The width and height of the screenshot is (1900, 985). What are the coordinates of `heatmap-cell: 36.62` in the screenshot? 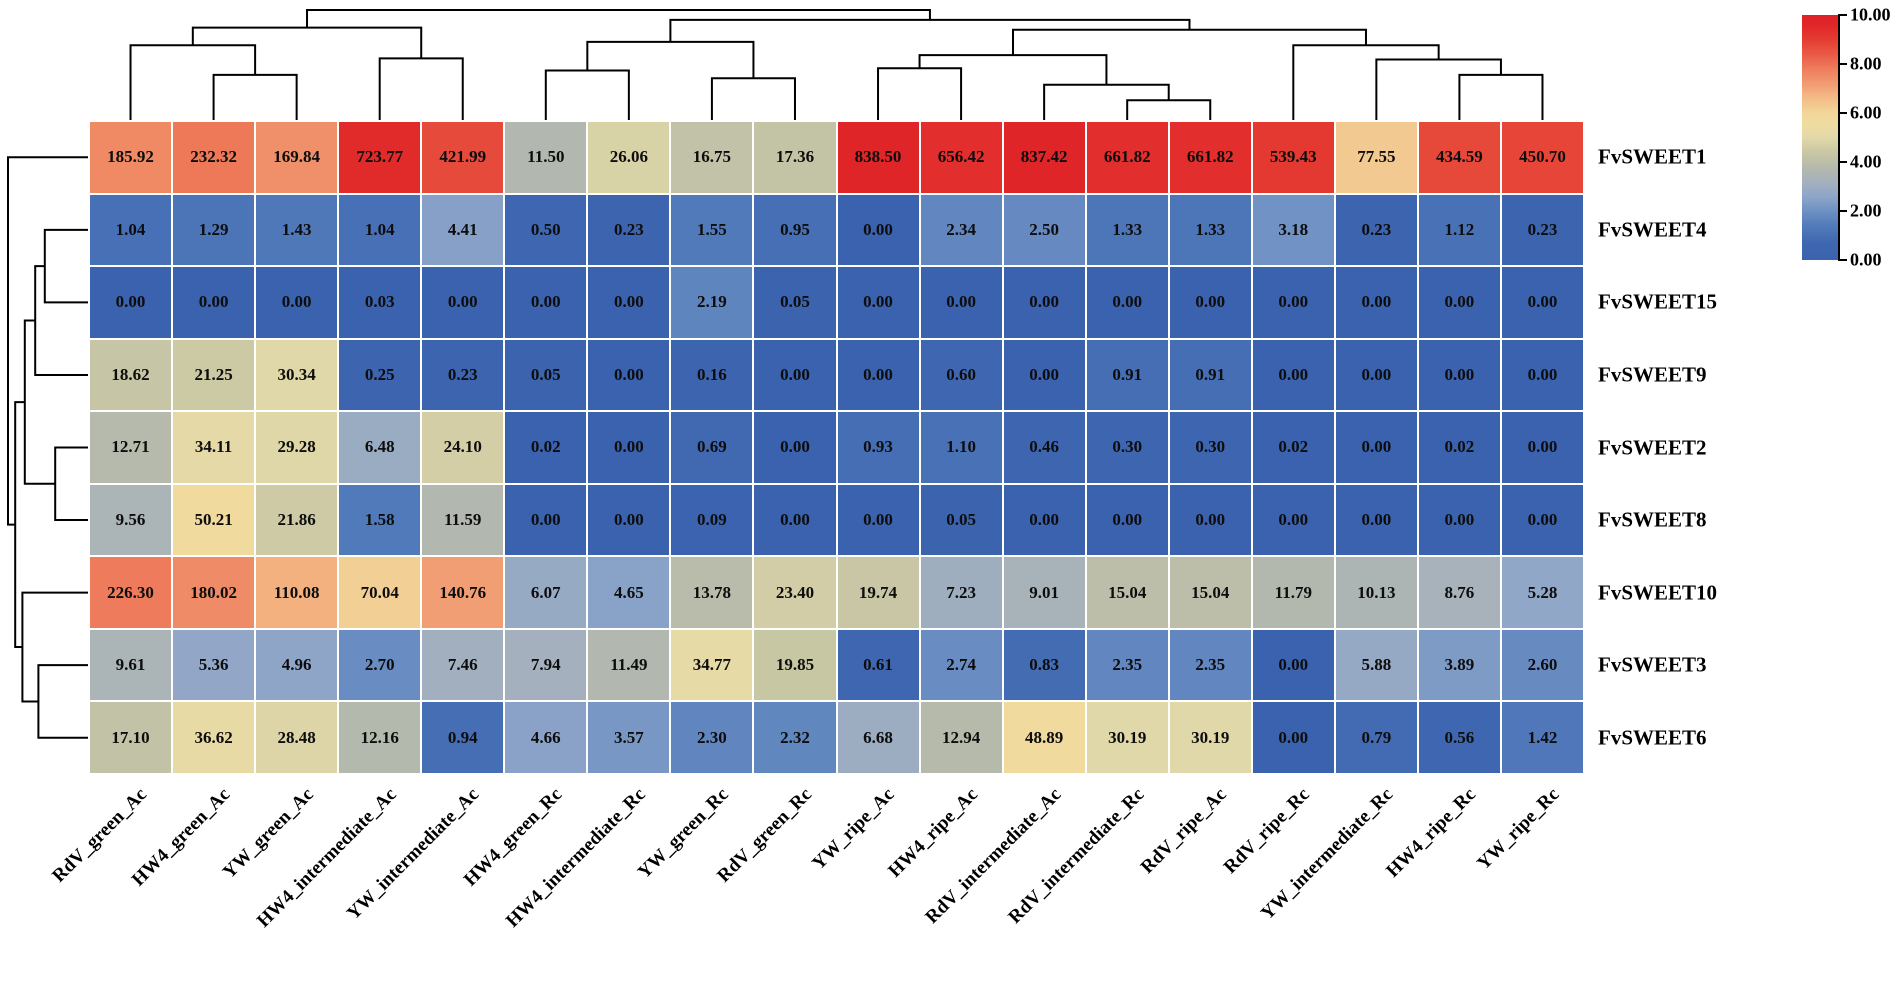 It's located at (214, 737).